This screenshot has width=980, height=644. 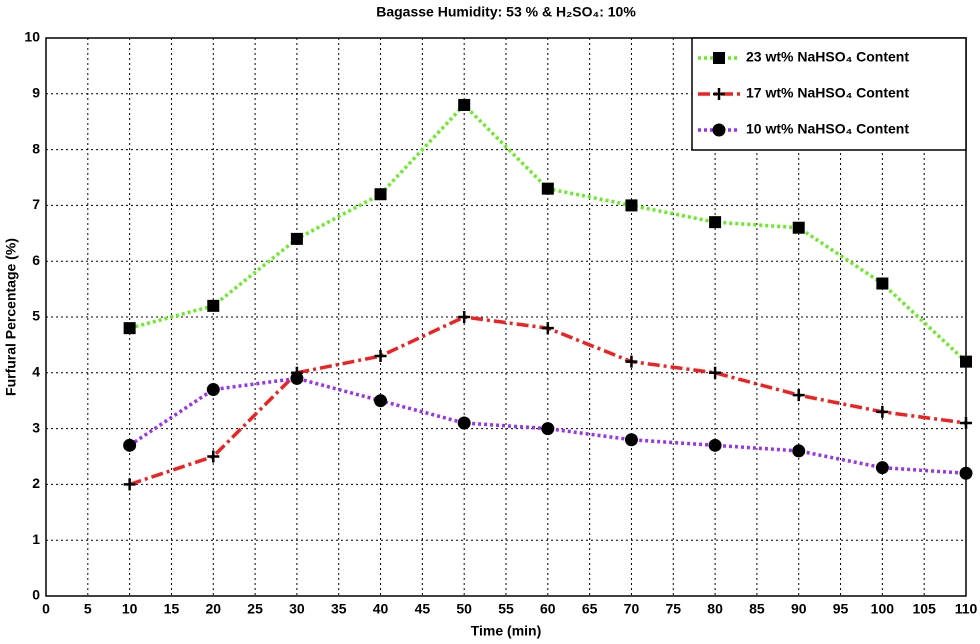 I want to click on x-tick-label: 20, so click(x=213, y=609).